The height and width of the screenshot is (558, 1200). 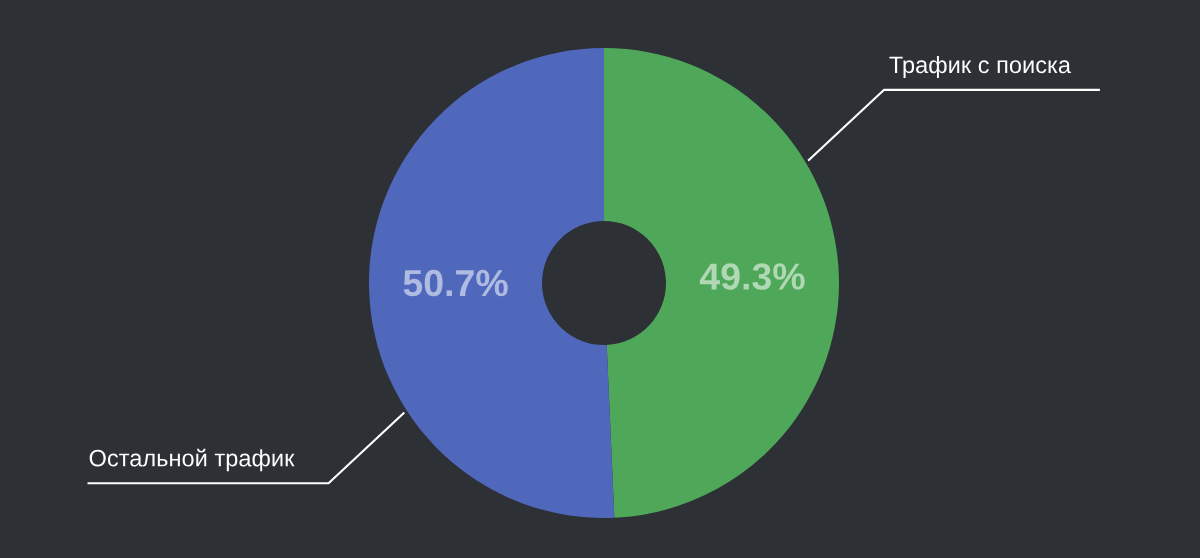 What do you see at coordinates (455, 283) in the screenshot?
I see `data-label: 50.7%` at bounding box center [455, 283].